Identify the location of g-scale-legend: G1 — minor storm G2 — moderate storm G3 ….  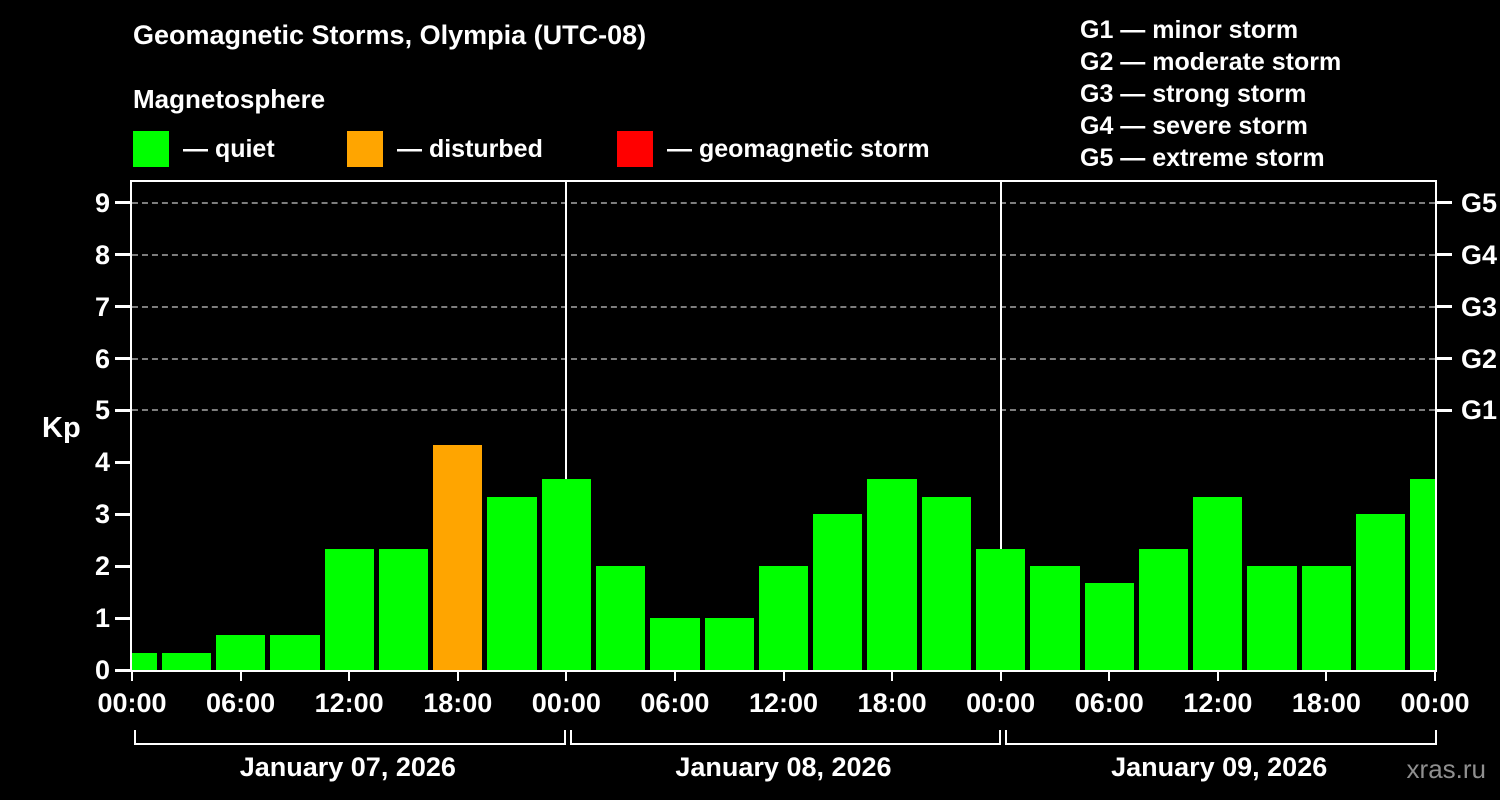
(1210, 94).